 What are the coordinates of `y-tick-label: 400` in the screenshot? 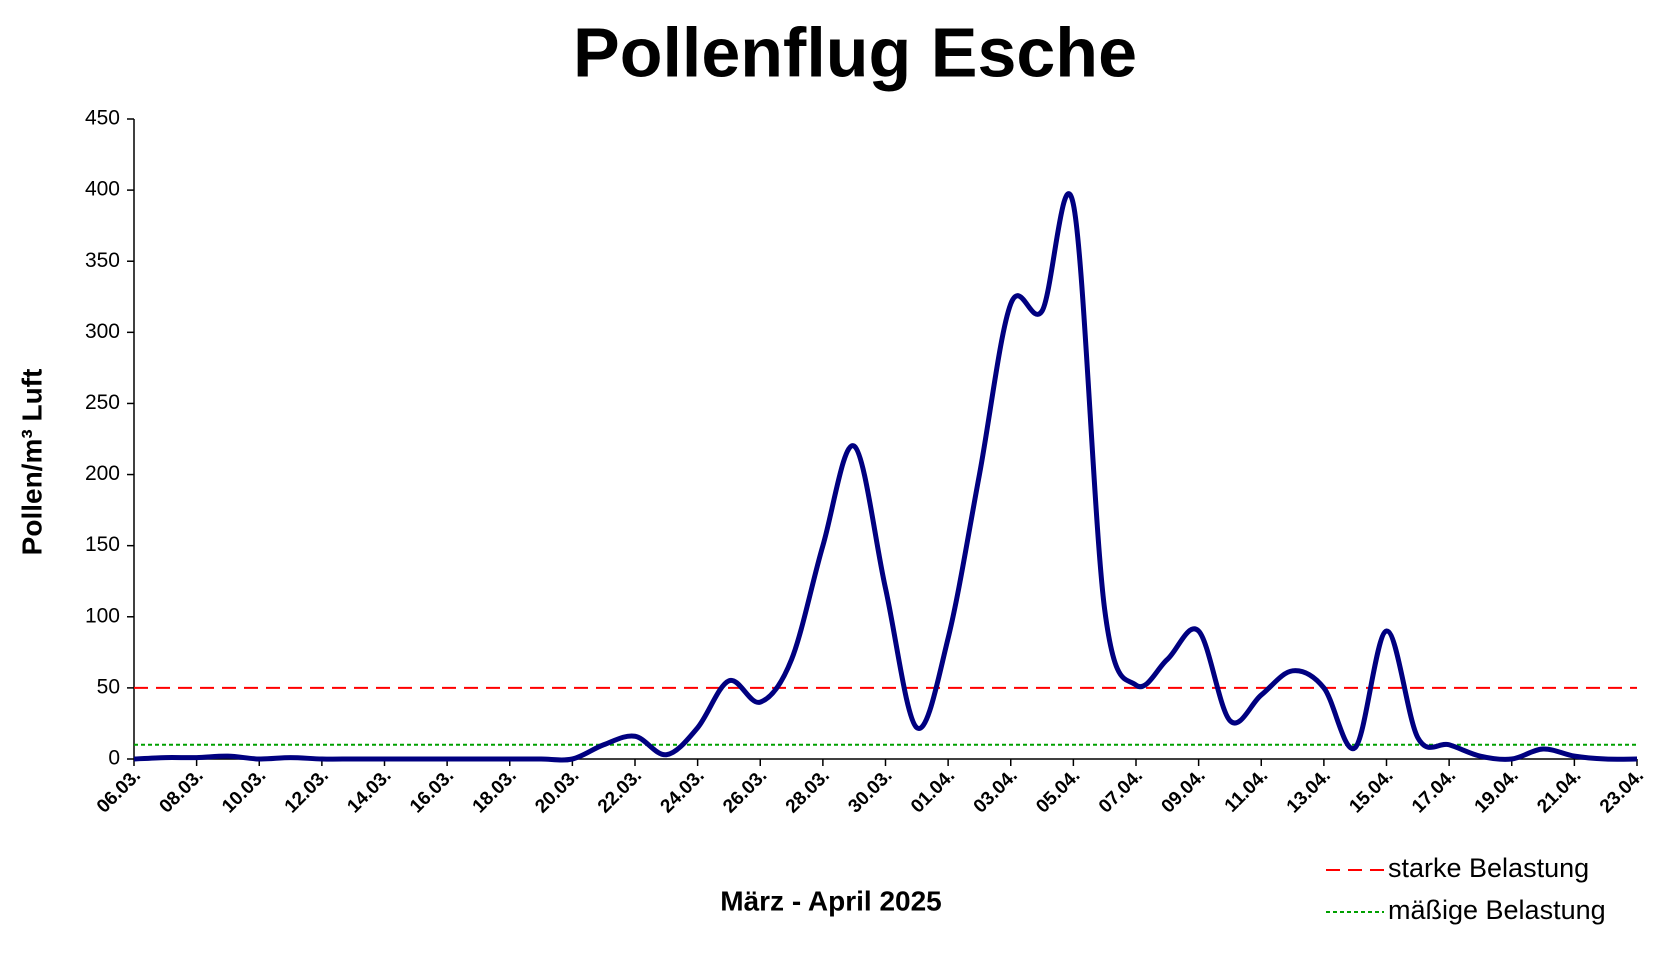 It's located at (102, 189).